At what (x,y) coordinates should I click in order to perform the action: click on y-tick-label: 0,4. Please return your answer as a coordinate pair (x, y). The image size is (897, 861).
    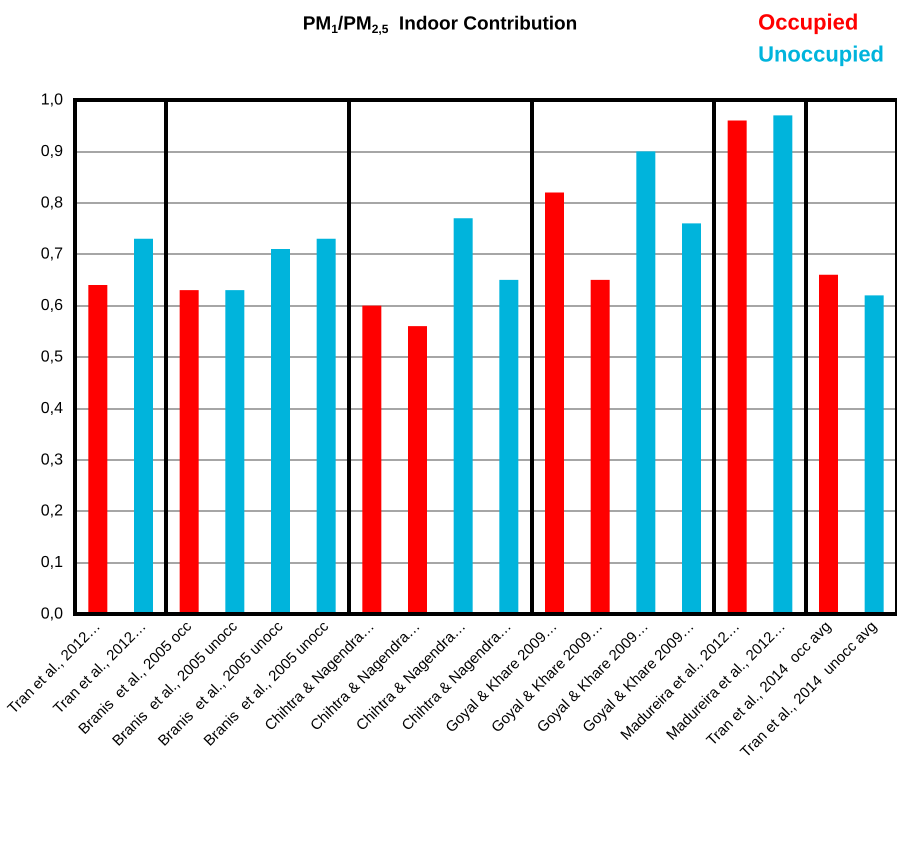
    Looking at the image, I should click on (52, 408).